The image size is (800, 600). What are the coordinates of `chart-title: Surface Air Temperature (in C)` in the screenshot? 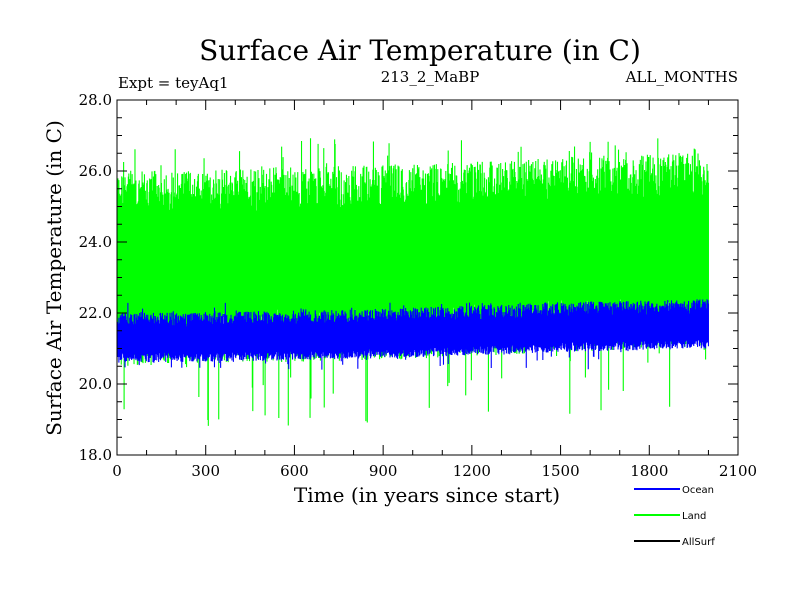 It's located at (420, 50).